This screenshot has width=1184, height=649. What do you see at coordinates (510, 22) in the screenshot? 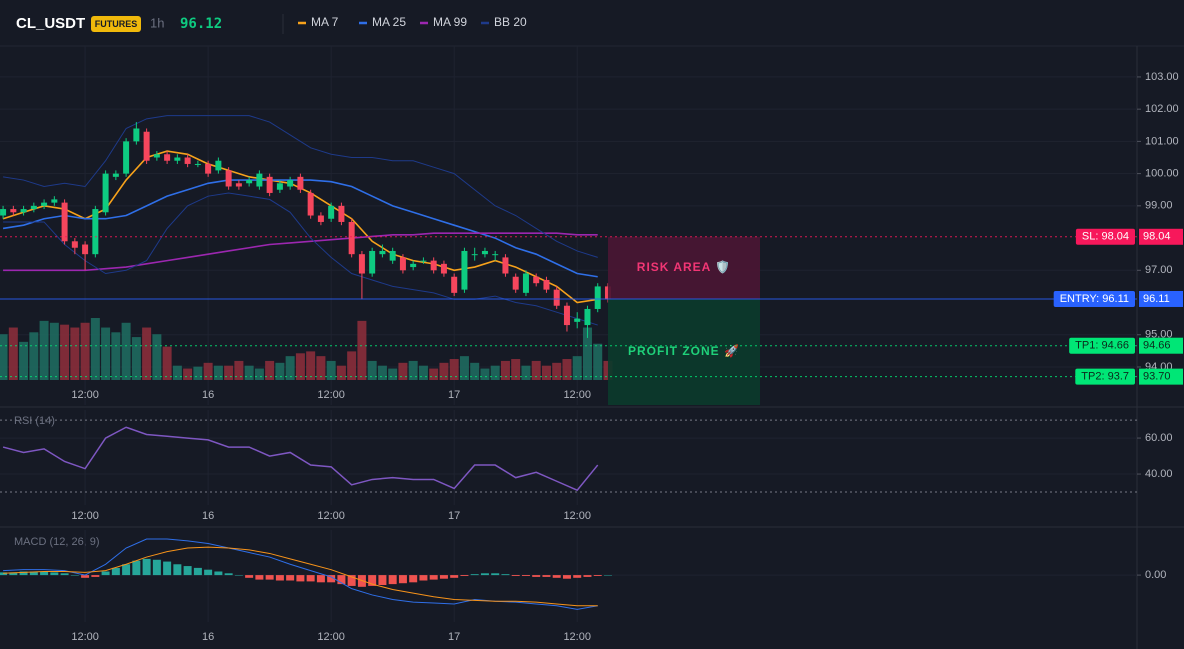
I see `legend-label: BB 20` at bounding box center [510, 22].